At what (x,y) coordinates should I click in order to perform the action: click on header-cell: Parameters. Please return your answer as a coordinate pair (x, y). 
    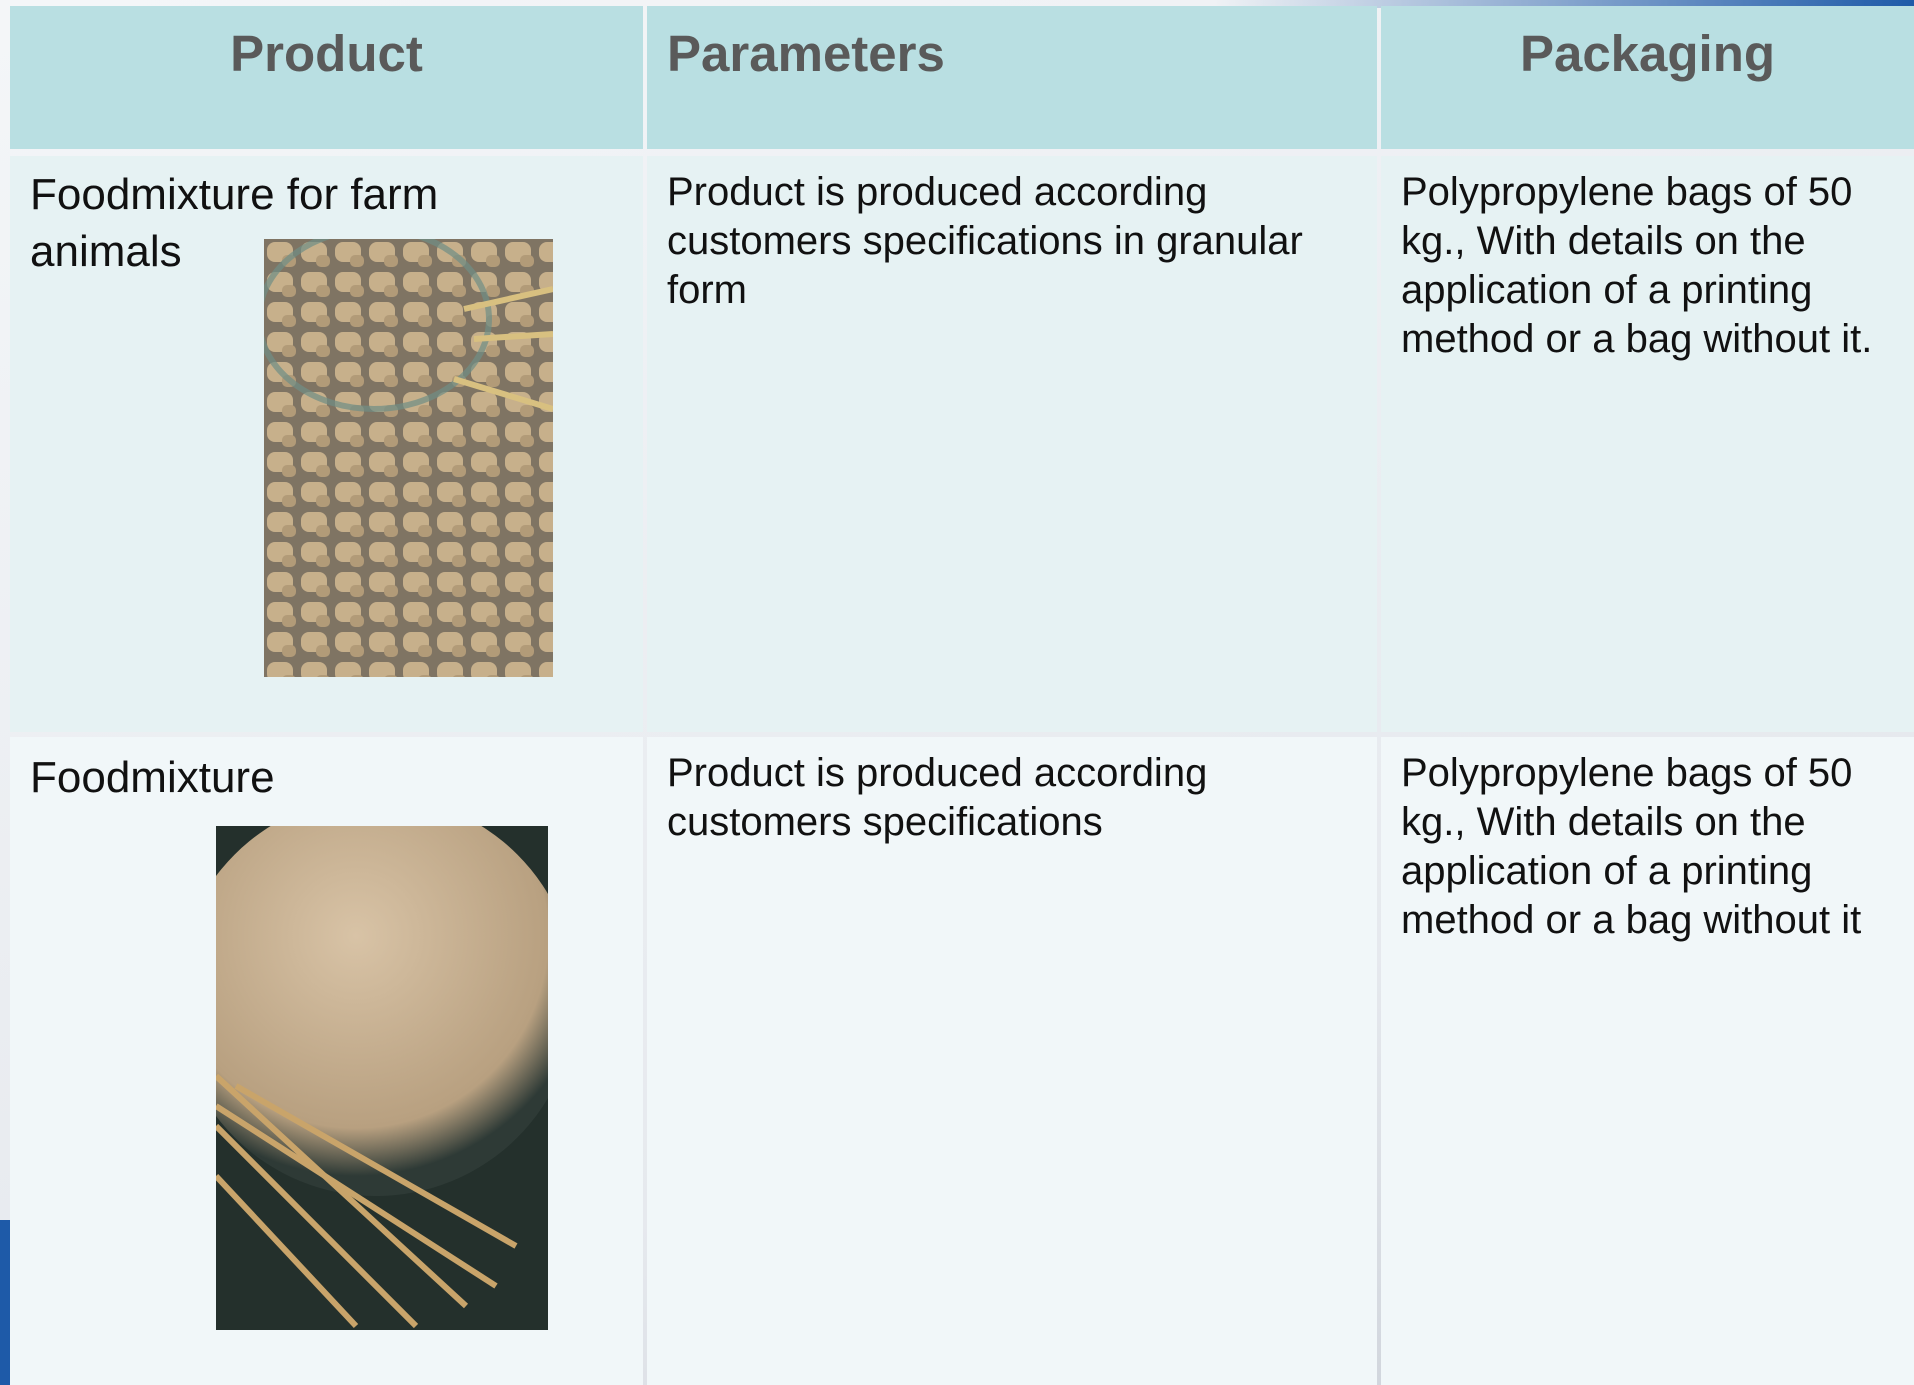
    Looking at the image, I should click on (1012, 77).